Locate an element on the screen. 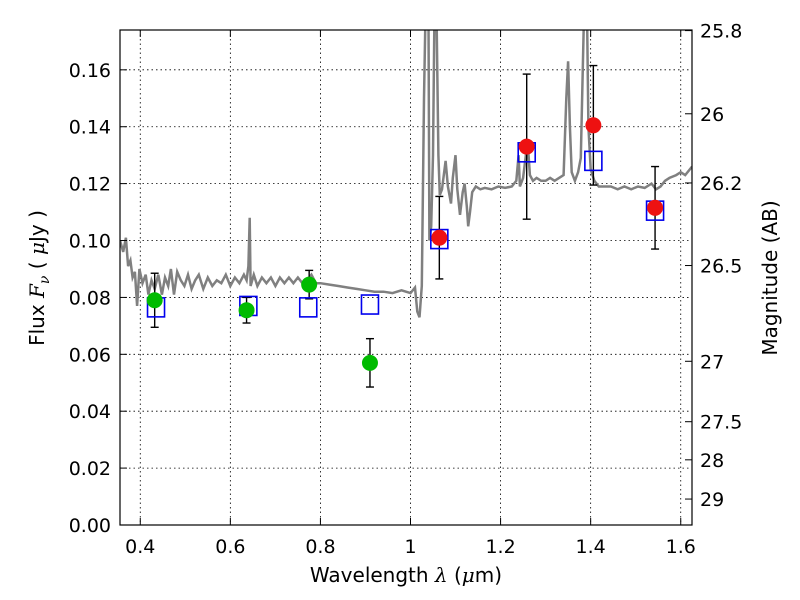 The width and height of the screenshot is (800, 600). y2-tick-label: 27.5 is located at coordinates (721, 423).